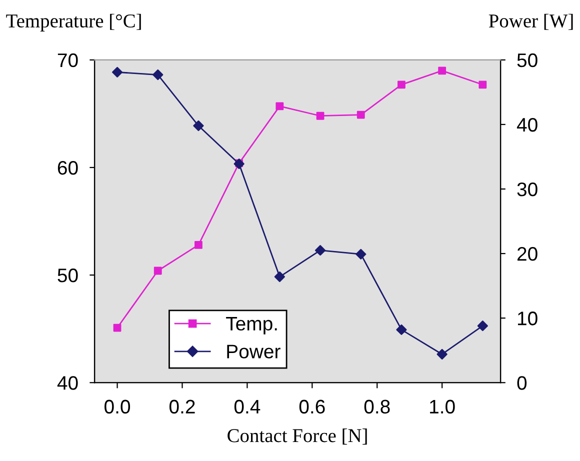 This screenshot has height=461, width=580. What do you see at coordinates (68, 167) in the screenshot?
I see `y-tick-label: 60` at bounding box center [68, 167].